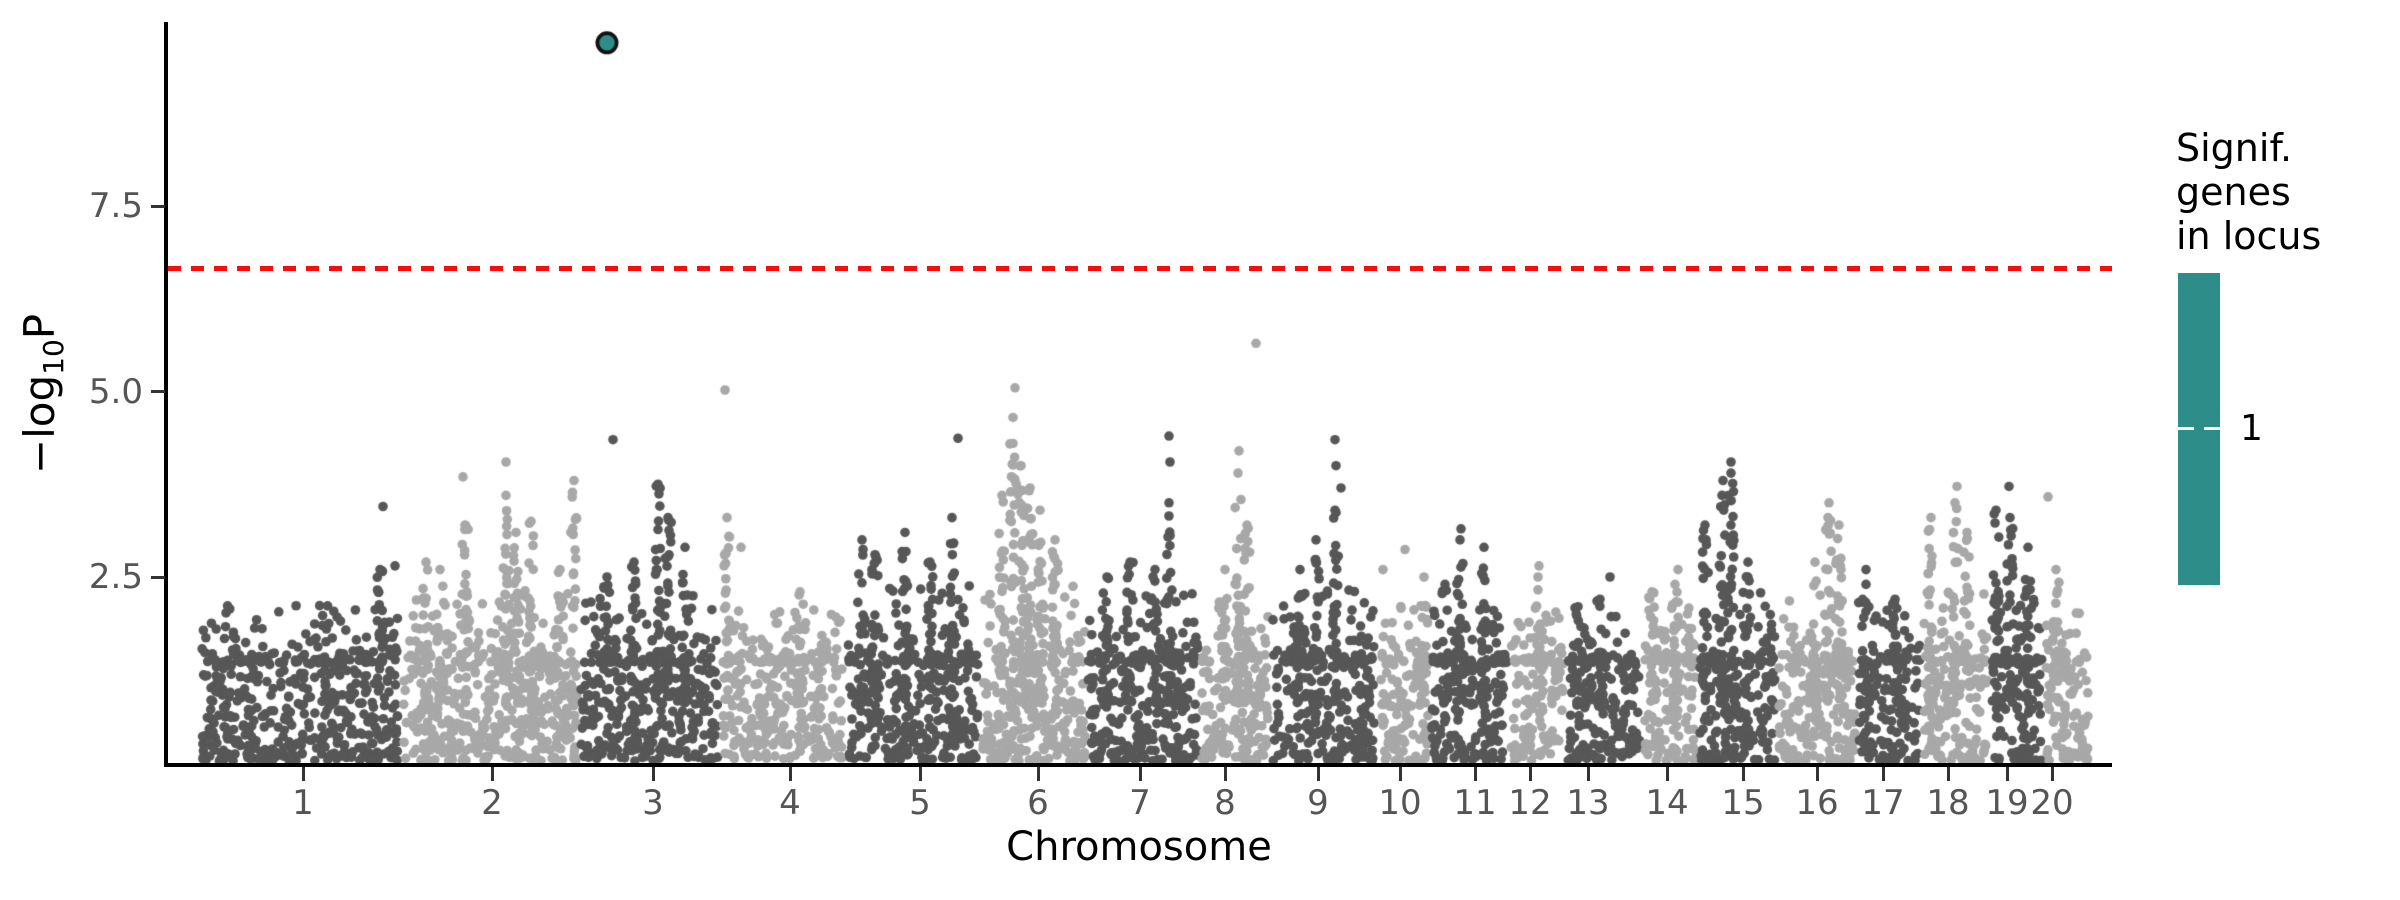 The width and height of the screenshot is (2400, 900). What do you see at coordinates (303, 803) in the screenshot?
I see `x-tick-label: 1` at bounding box center [303, 803].